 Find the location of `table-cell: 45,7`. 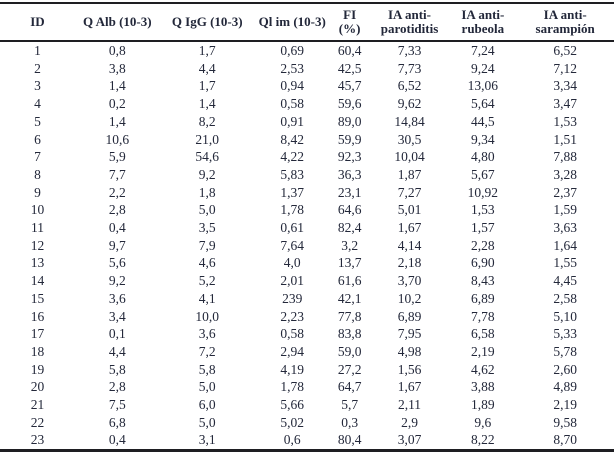

table-cell: 45,7 is located at coordinates (349, 86).